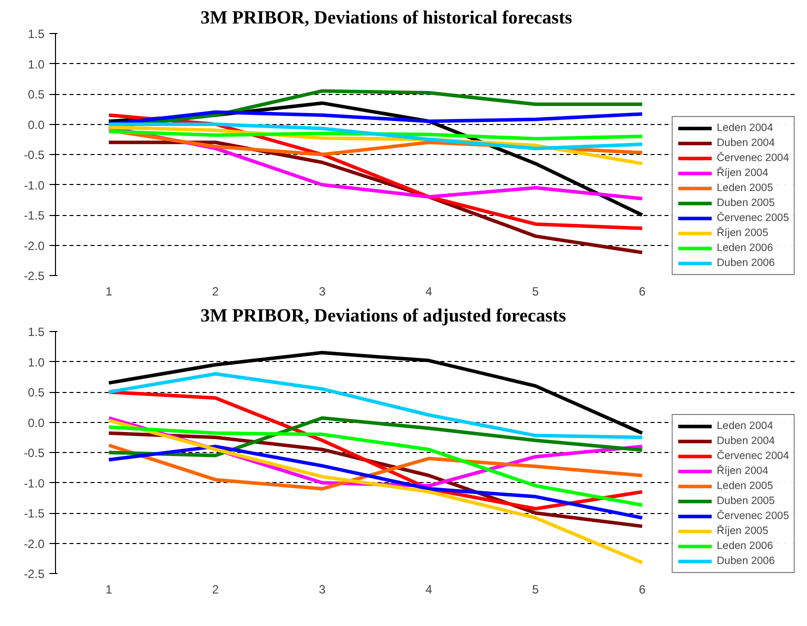 The image size is (807, 626). I want to click on chart-title: 3M PRIBOR, Deviations of adjusted forecasts, so click(383, 316).